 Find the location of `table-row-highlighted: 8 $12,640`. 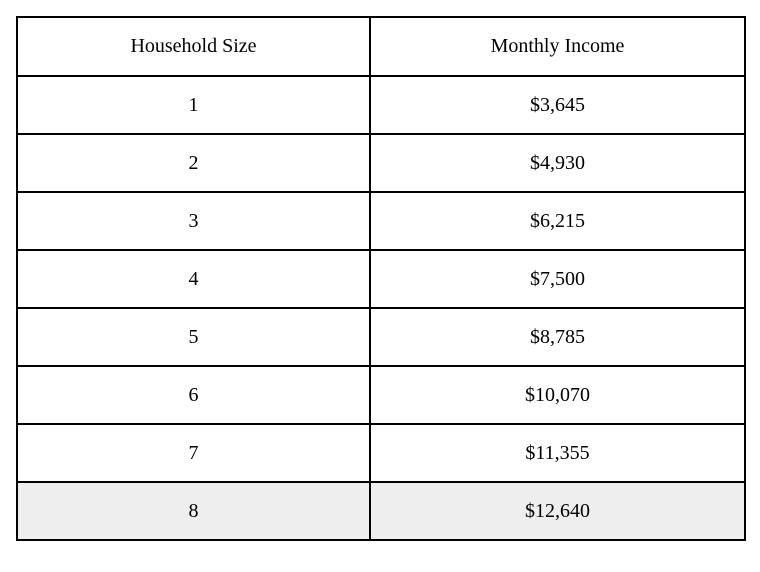

table-row-highlighted: 8 $12,640 is located at coordinates (381, 511).